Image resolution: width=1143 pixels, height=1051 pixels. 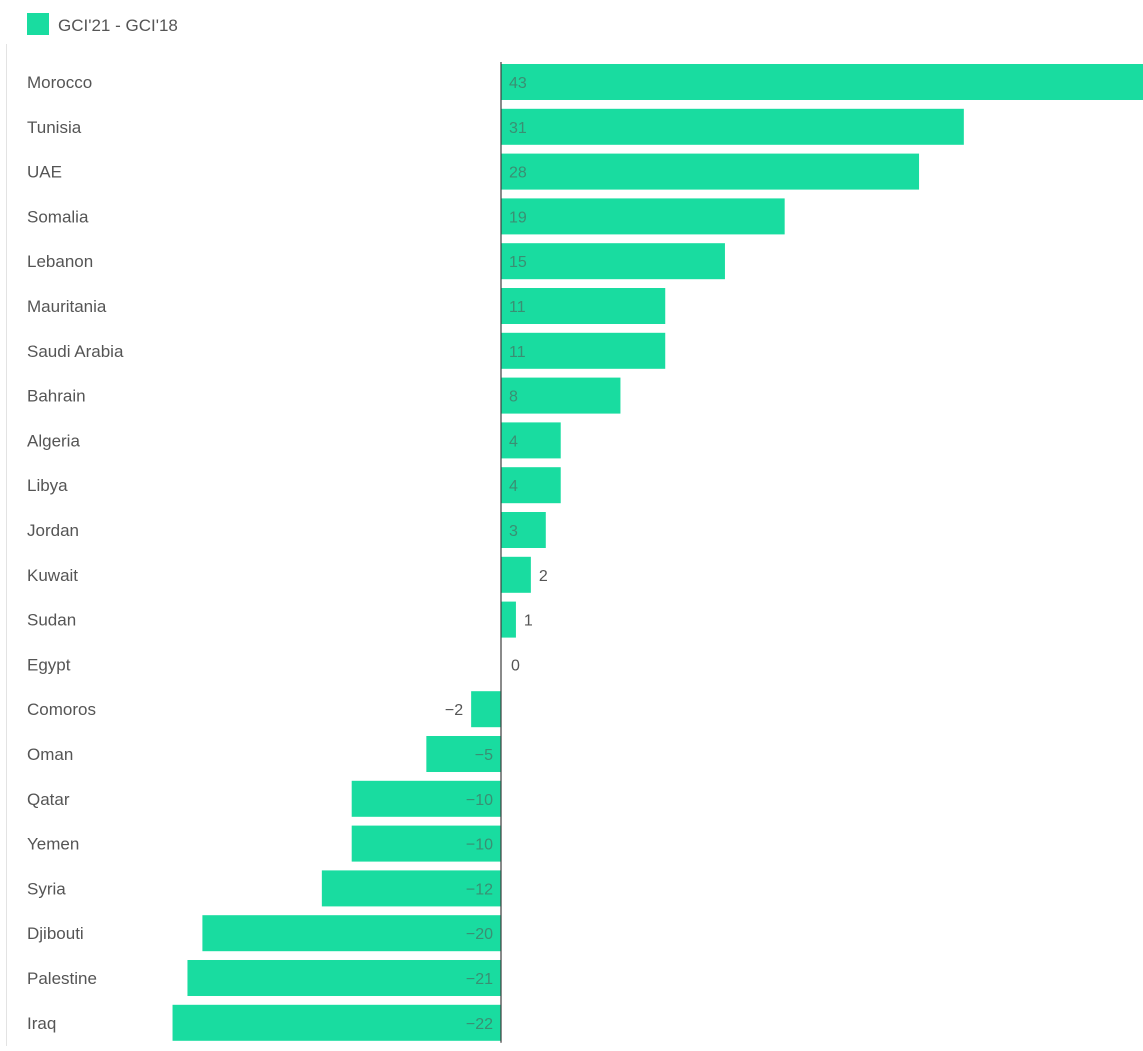 I want to click on category-label: Mauritania, so click(x=67, y=306).